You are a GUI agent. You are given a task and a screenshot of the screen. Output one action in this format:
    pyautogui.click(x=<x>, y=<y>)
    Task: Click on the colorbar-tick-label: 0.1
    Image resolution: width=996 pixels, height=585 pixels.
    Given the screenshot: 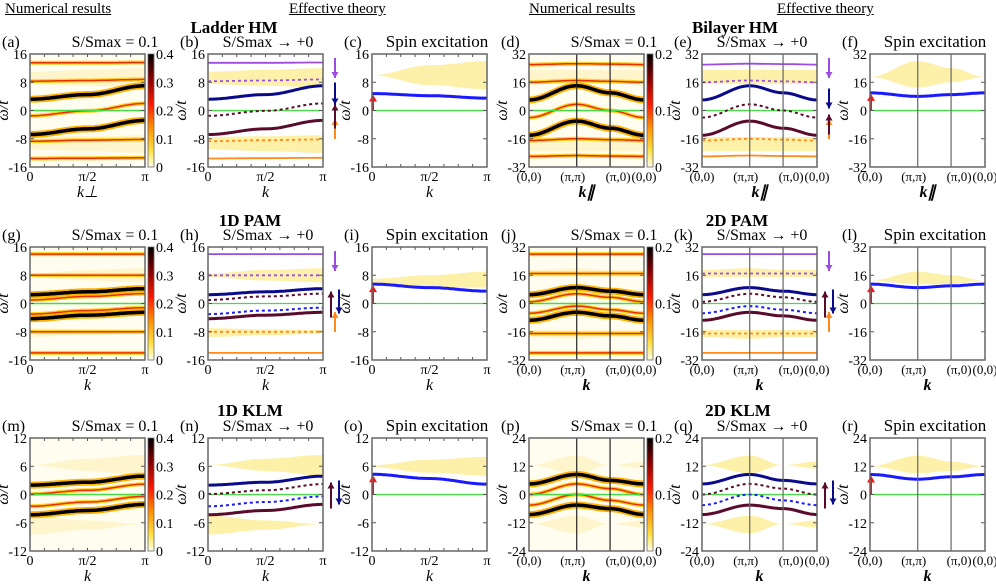 What is the action you would take?
    pyautogui.click(x=165, y=333)
    